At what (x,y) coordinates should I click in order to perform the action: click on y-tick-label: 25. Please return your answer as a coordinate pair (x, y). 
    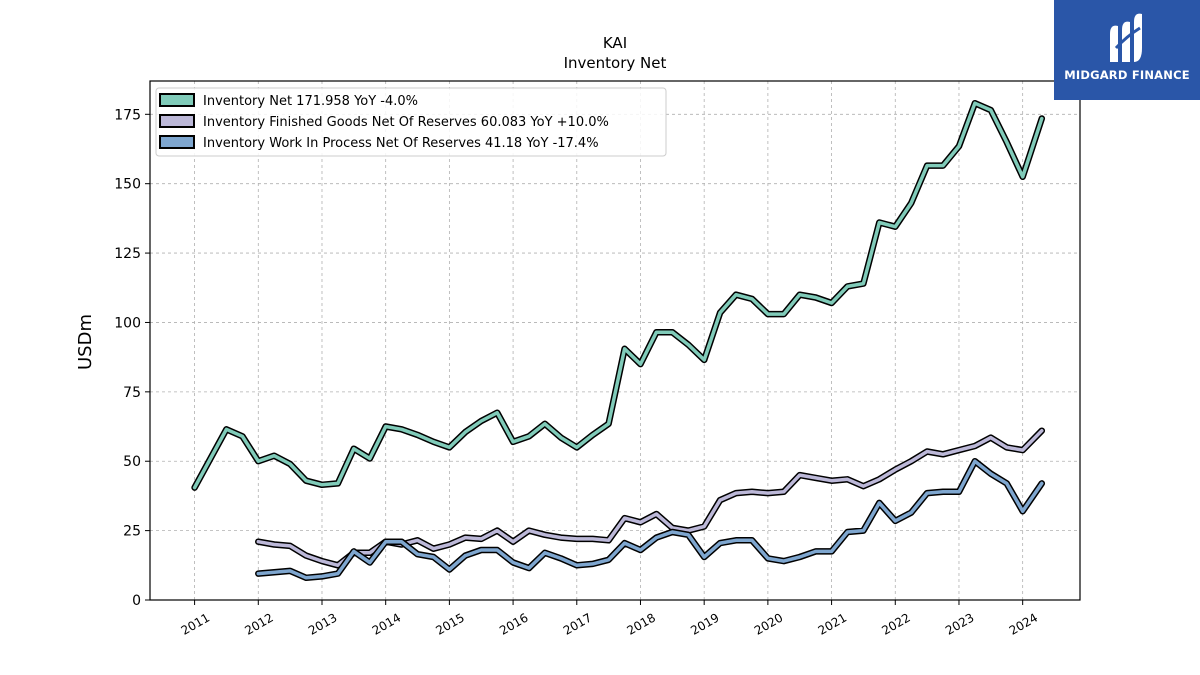
    Looking at the image, I should click on (132, 532).